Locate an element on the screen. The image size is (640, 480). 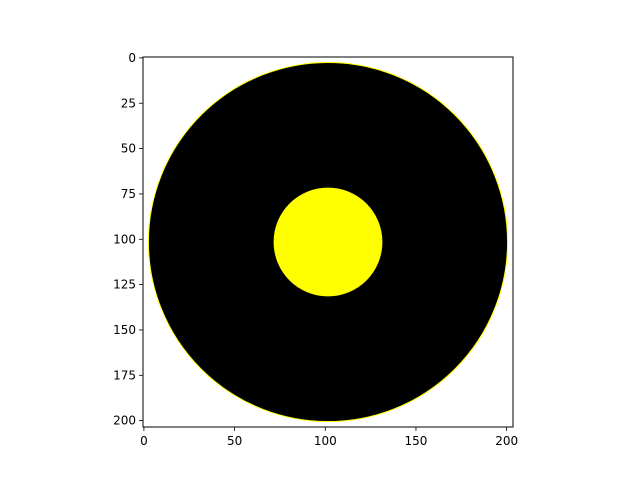
y-tick-label: 150 is located at coordinates (124, 330).